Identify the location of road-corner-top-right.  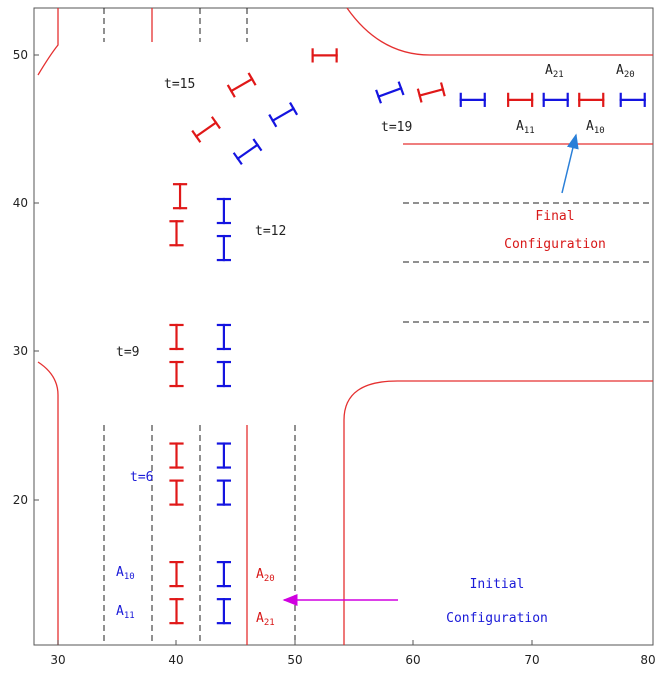
(499, 31).